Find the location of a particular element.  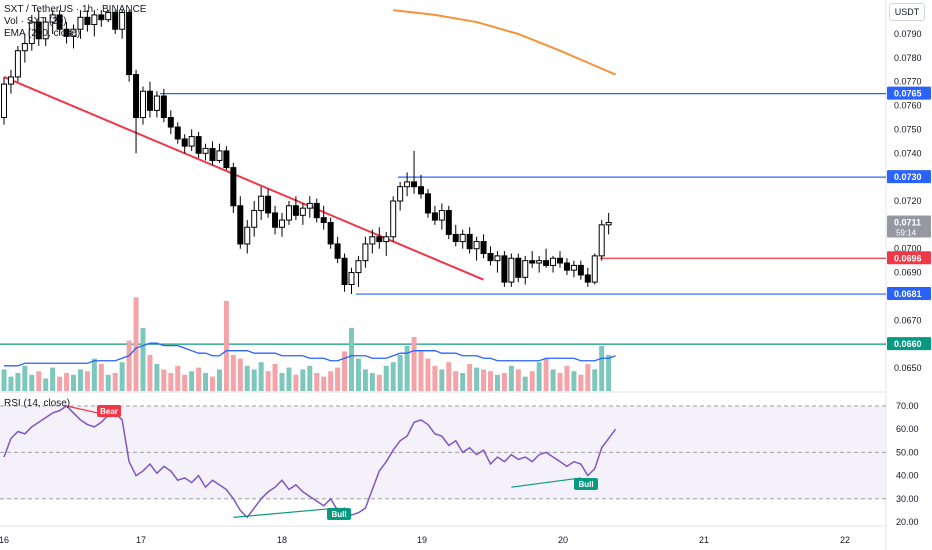

price-tick-label: 0.0690 is located at coordinates (908, 273).